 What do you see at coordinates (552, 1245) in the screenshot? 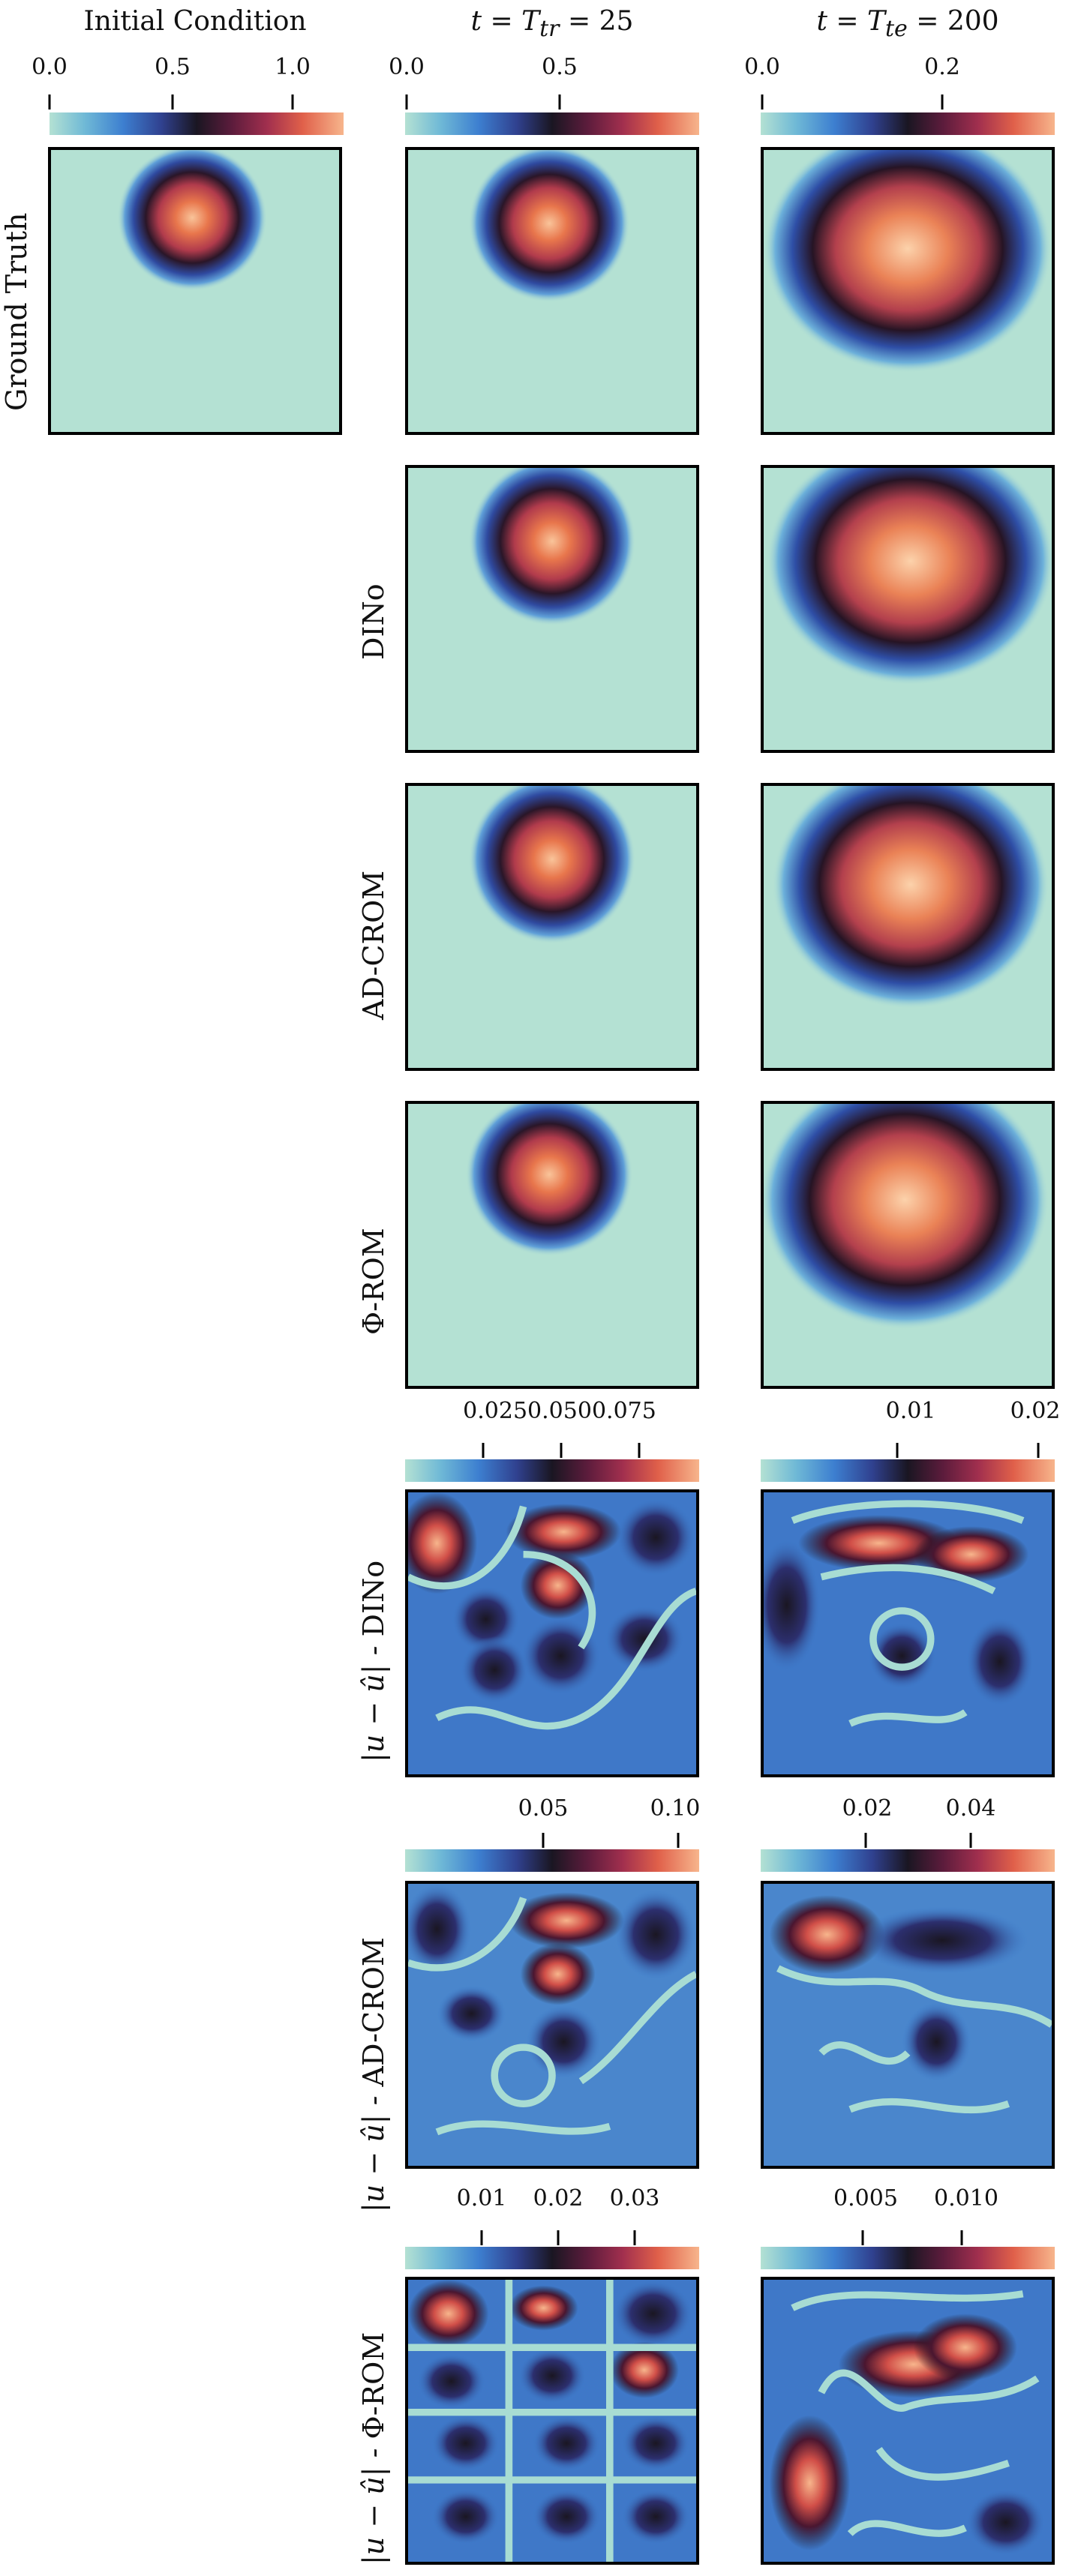
I see `panel-phirom-t25` at bounding box center [552, 1245].